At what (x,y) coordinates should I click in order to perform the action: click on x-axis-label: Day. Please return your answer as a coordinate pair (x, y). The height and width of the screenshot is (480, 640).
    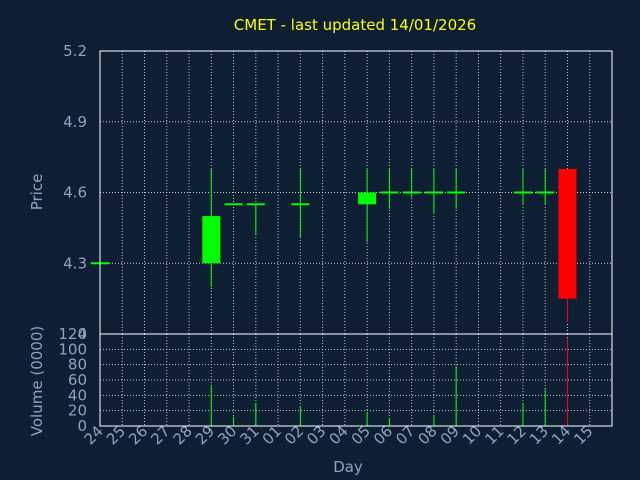
    Looking at the image, I should click on (348, 467).